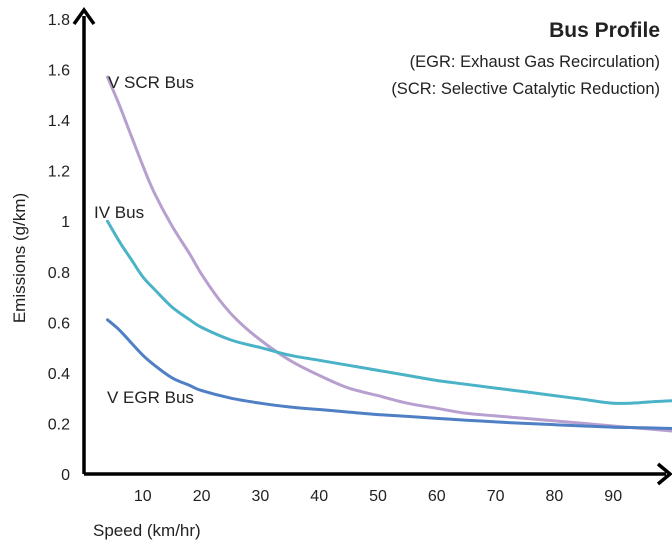 The height and width of the screenshot is (548, 672). What do you see at coordinates (59, 323) in the screenshot?
I see `y-tick-label: 0.6` at bounding box center [59, 323].